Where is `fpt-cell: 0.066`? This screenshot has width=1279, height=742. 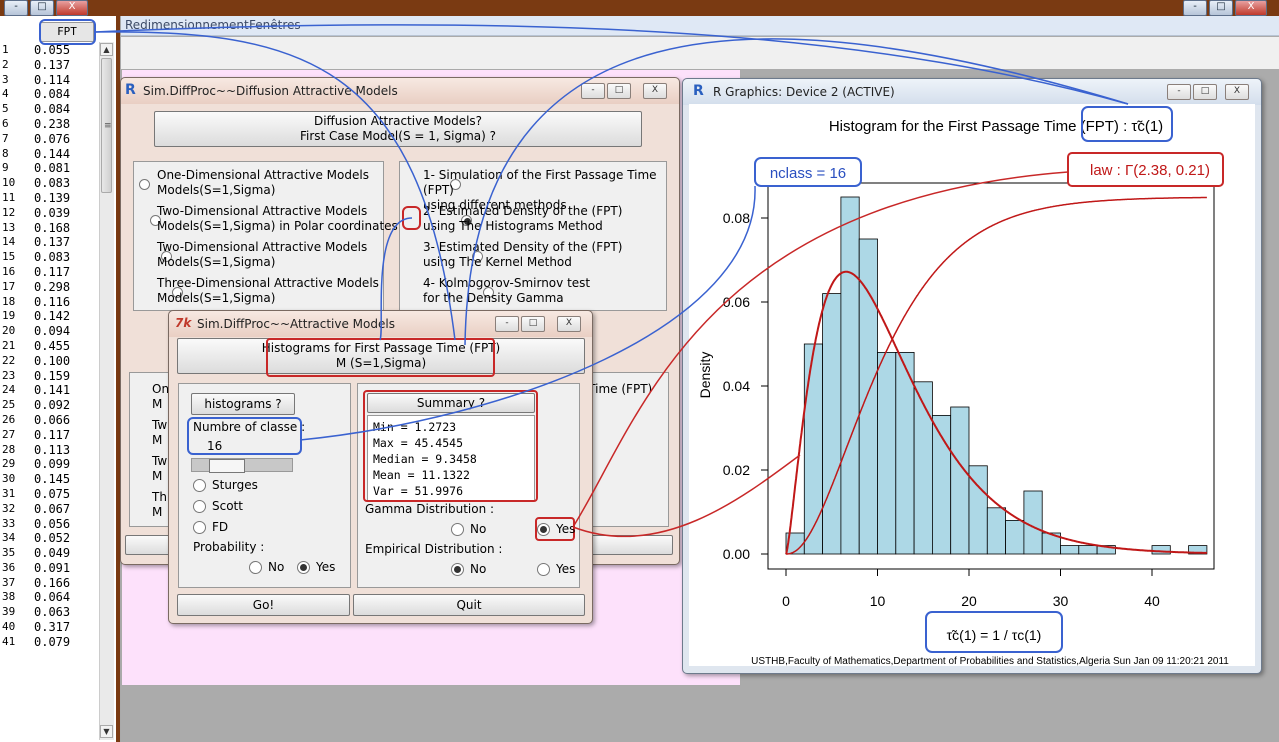
fpt-cell: 0.066 is located at coordinates (52, 419).